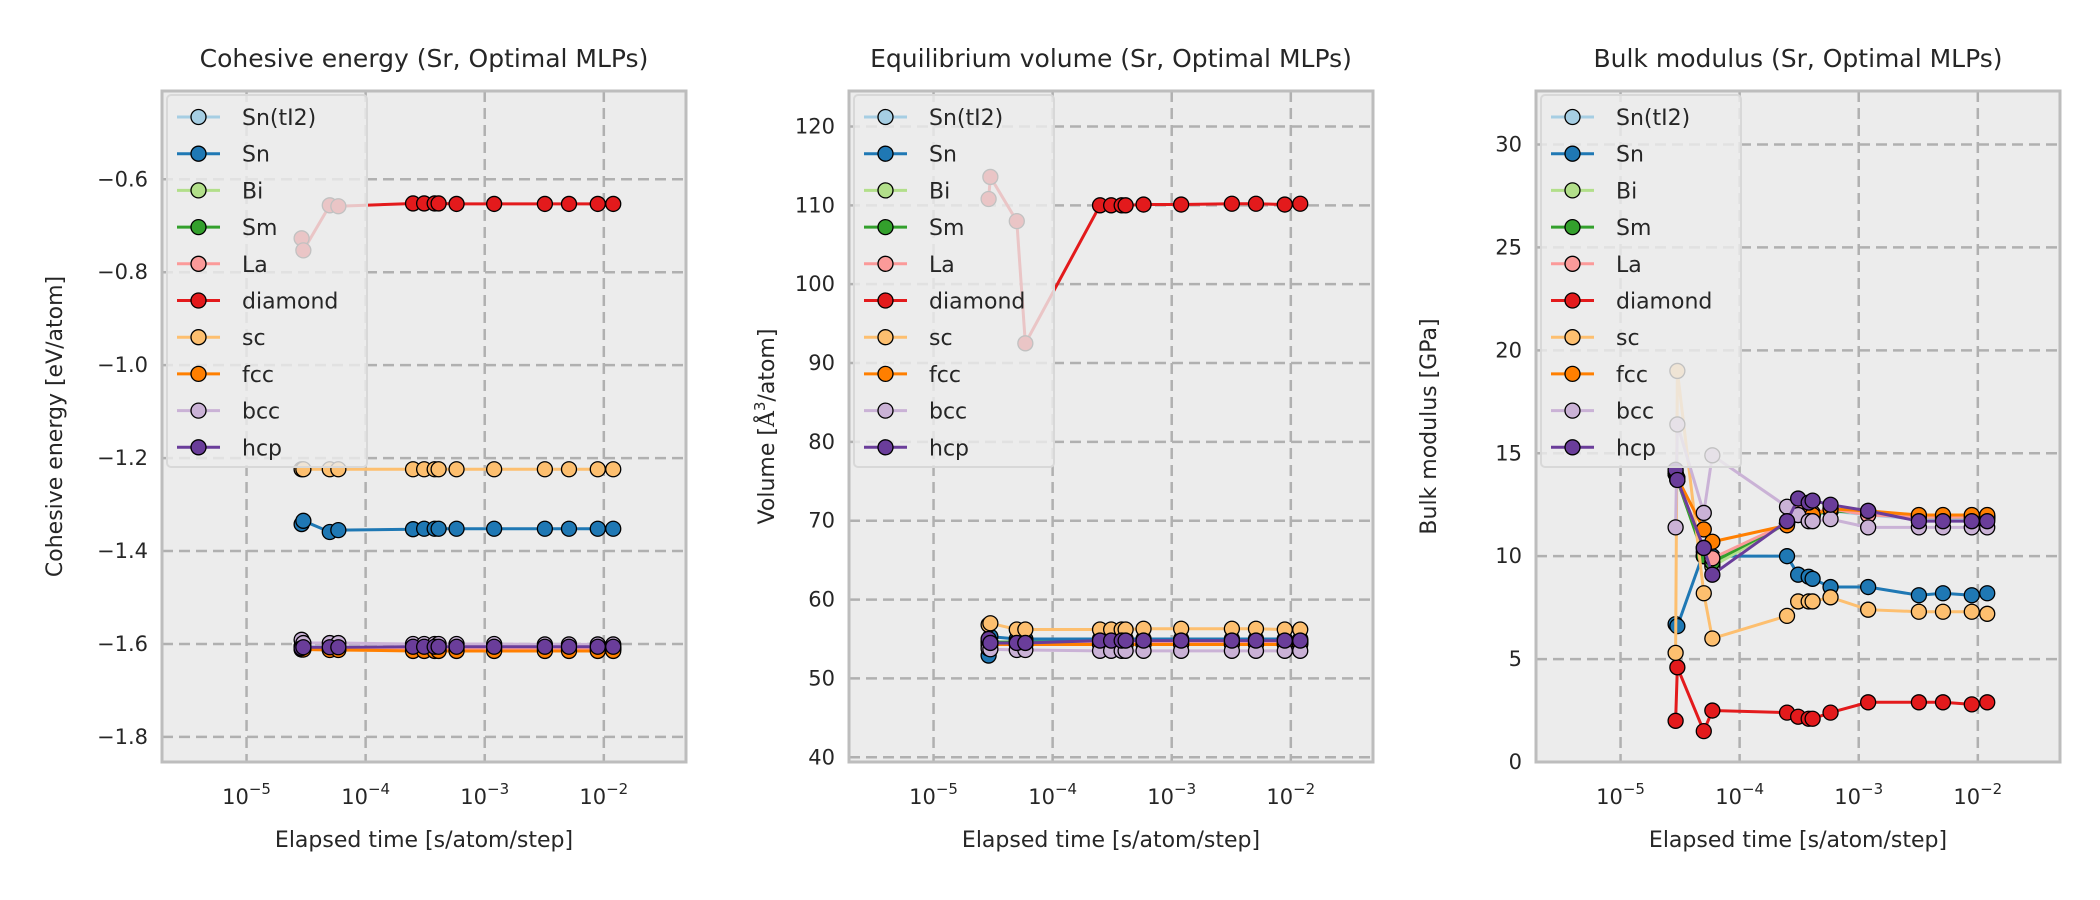 The image size is (2100, 900). What do you see at coordinates (1515, 659) in the screenshot?
I see `y-tick-label: 5` at bounding box center [1515, 659].